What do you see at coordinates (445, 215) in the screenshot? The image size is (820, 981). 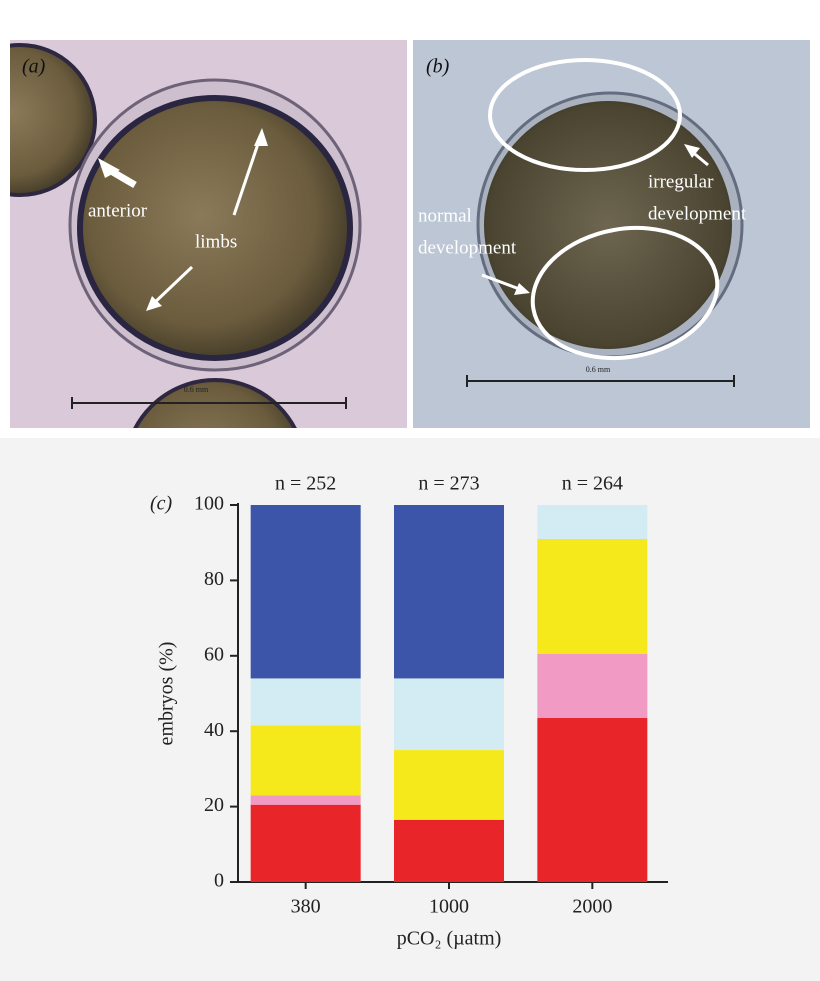 I see `annotation: normal` at bounding box center [445, 215].